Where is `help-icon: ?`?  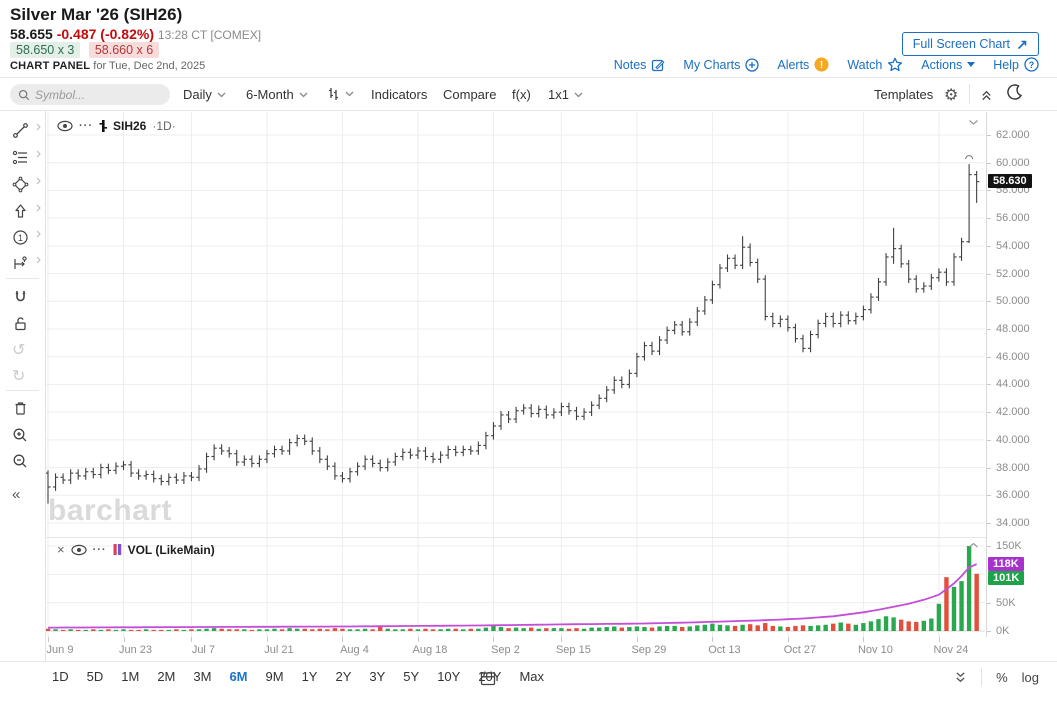 help-icon: ? is located at coordinates (1031, 64).